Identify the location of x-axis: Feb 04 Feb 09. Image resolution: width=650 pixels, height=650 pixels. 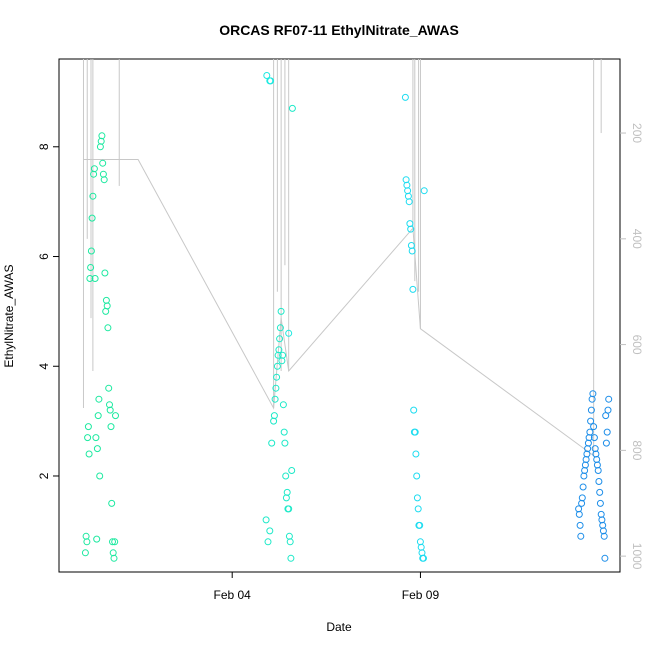
(327, 587).